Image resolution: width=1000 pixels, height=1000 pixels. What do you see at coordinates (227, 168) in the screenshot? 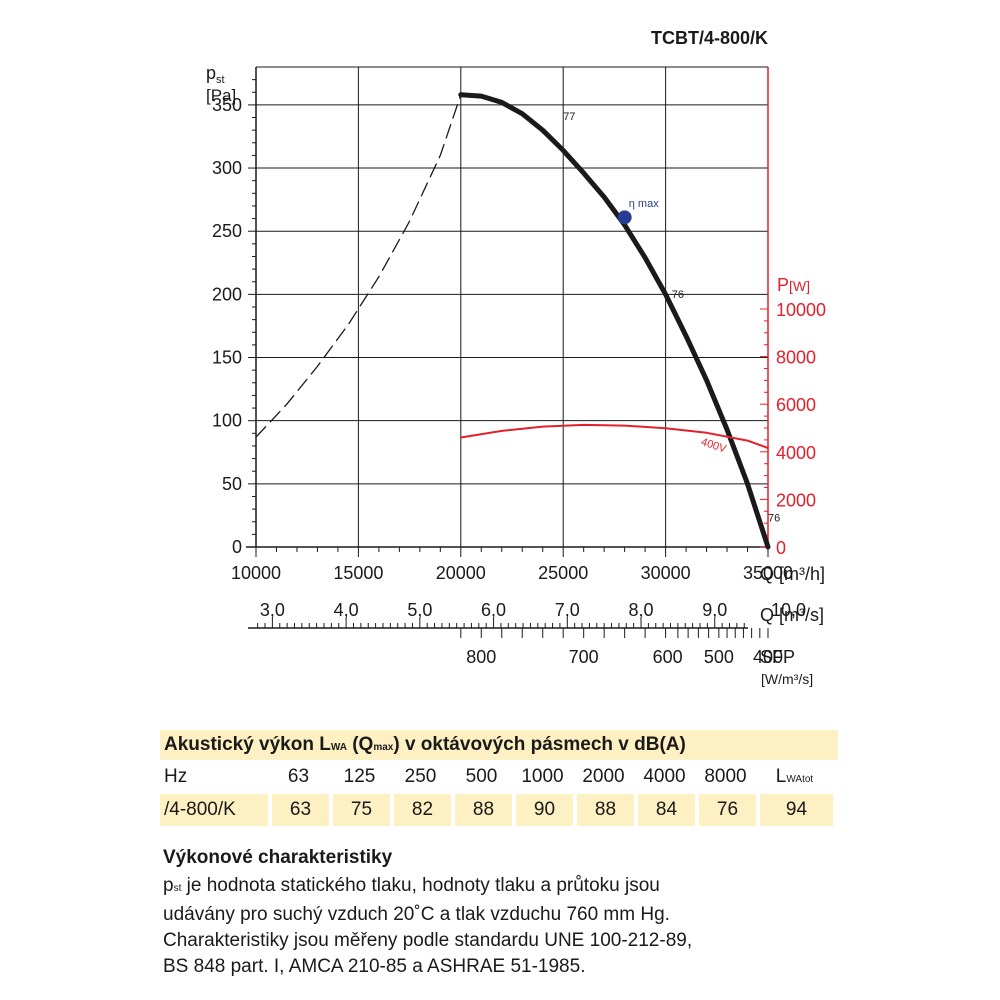
I see `y-left-tick-label: 300` at bounding box center [227, 168].